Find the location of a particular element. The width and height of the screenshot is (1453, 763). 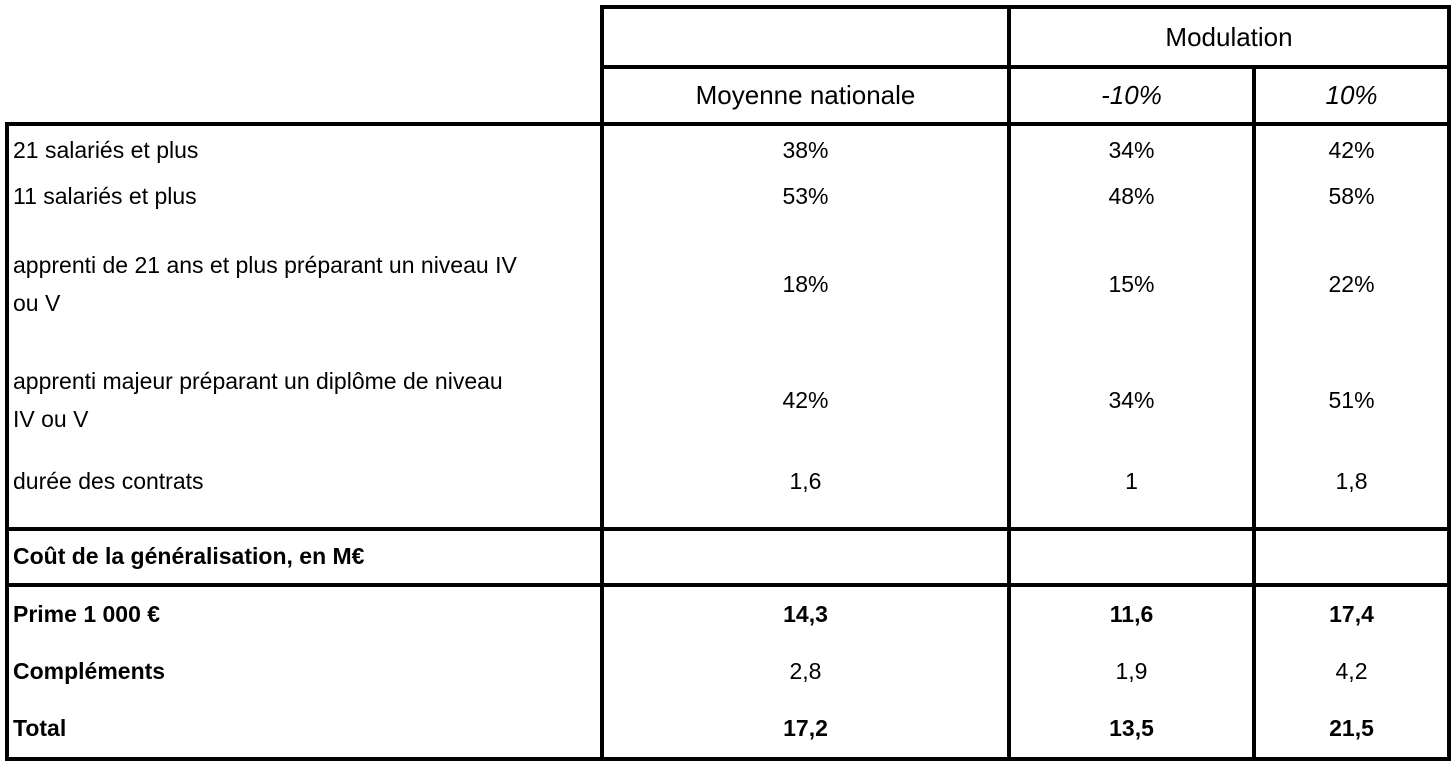

table-row: Compléments 2,8 1,9 4,2 is located at coordinates (728, 672).